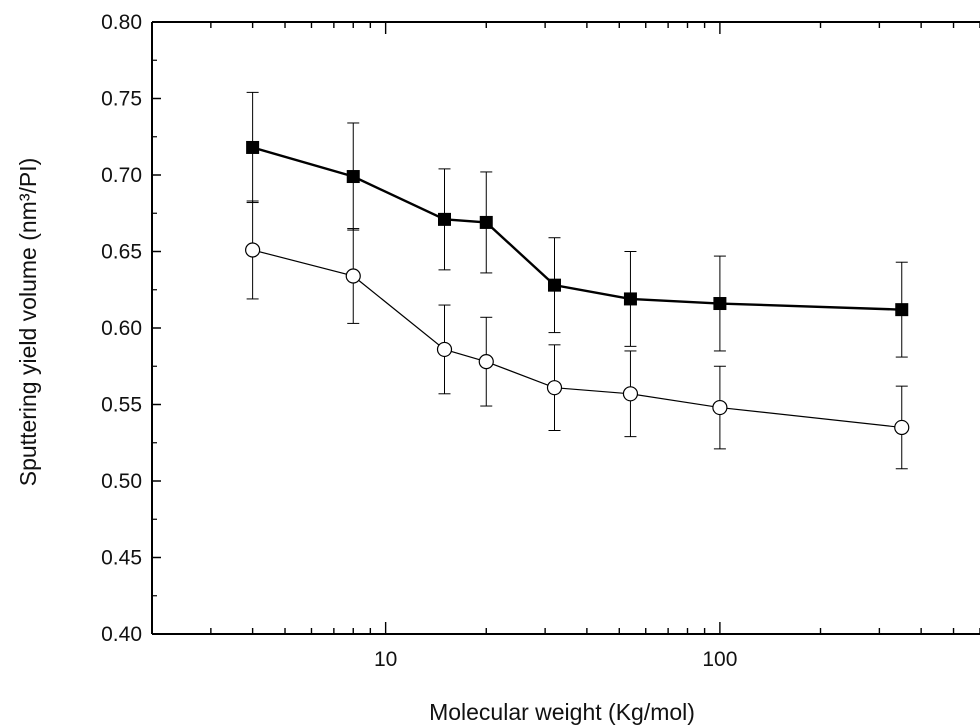 This screenshot has height=728, width=980. What do you see at coordinates (121, 634) in the screenshot?
I see `y-tick-label: 0.40` at bounding box center [121, 634].